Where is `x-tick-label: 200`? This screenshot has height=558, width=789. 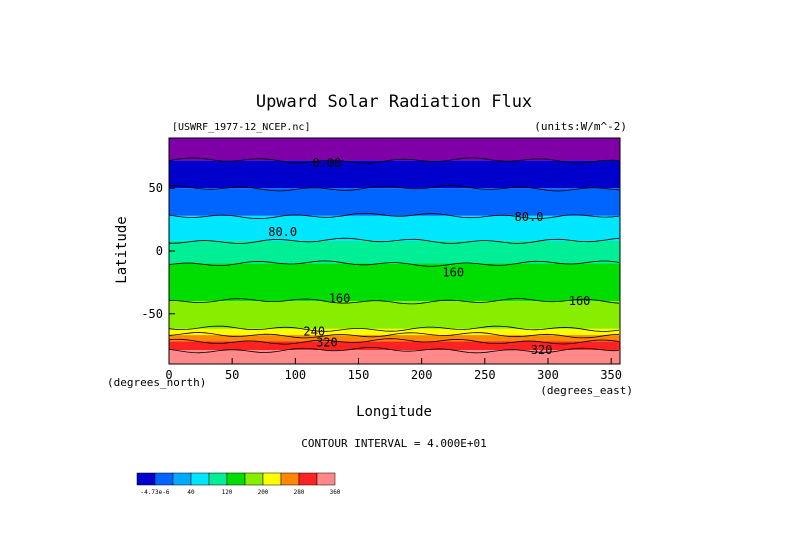 x-tick-label: 200 is located at coordinates (422, 375).